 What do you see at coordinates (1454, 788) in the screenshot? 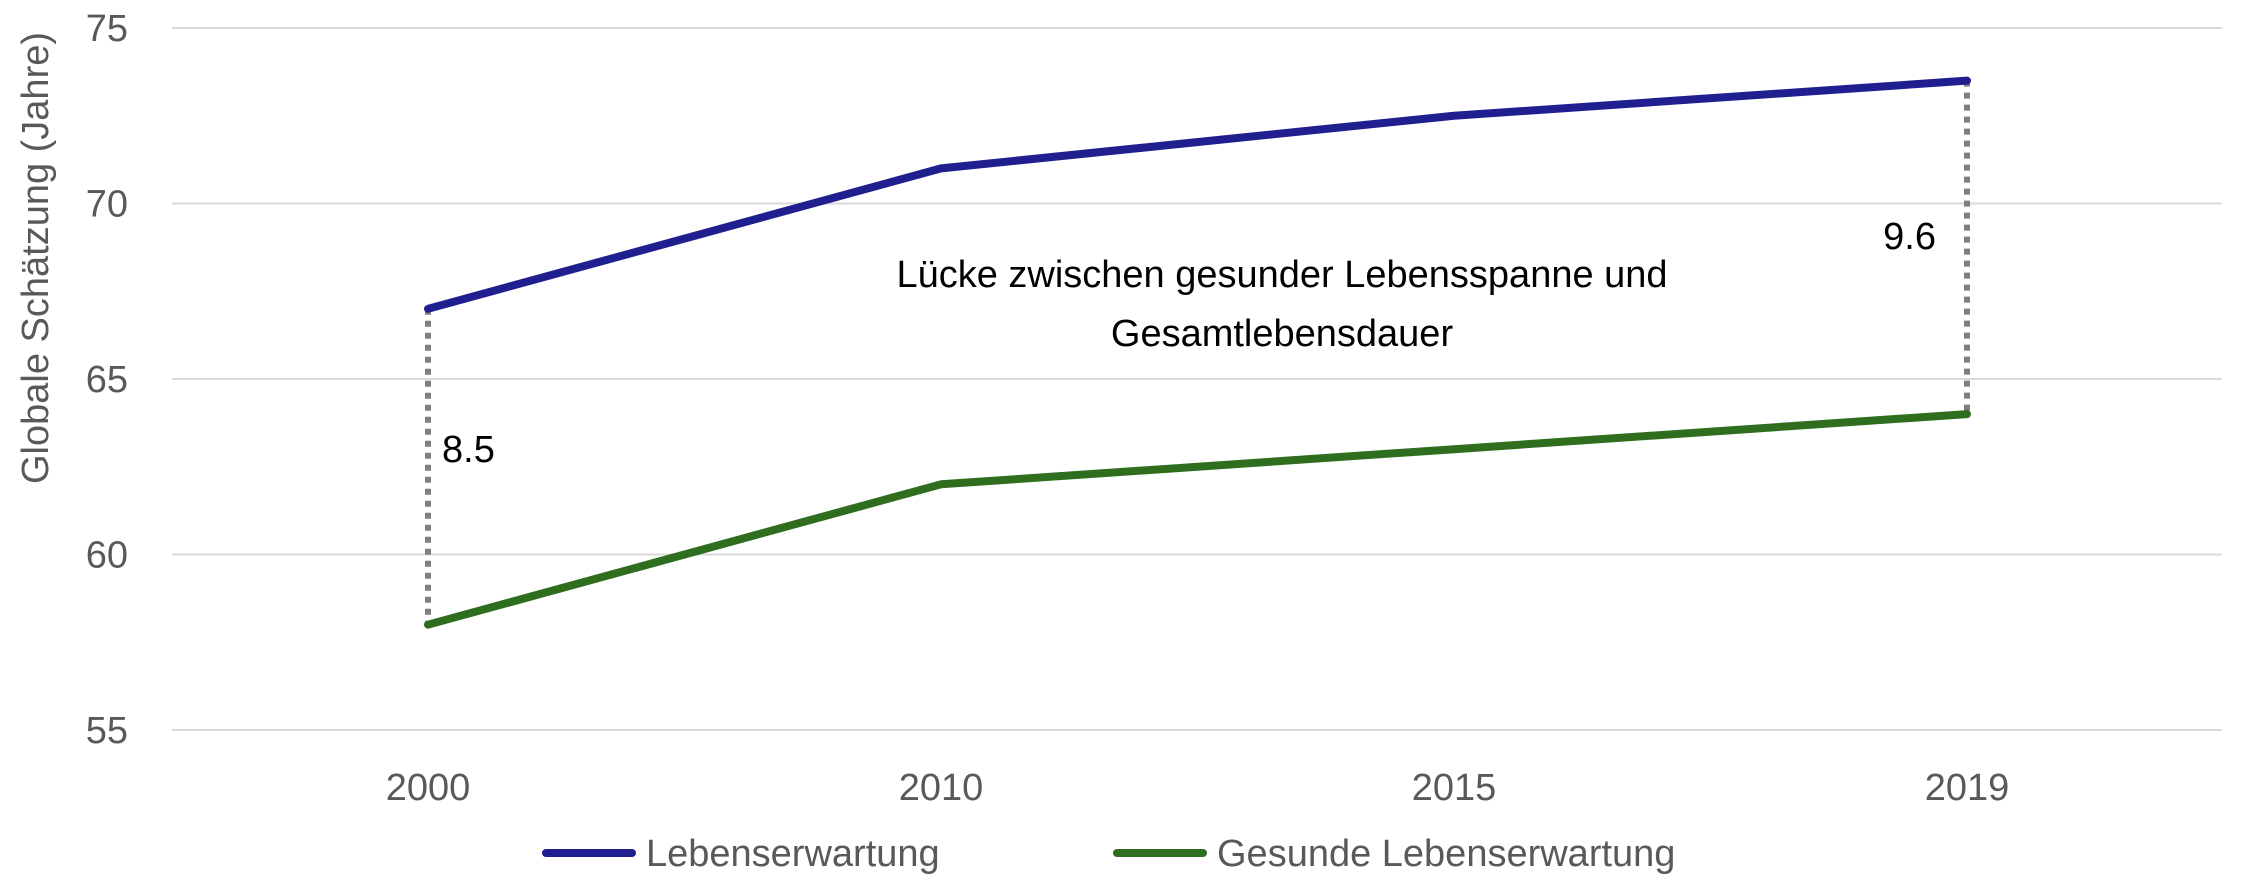
I see `x-tick-2015: 2015` at bounding box center [1454, 788].